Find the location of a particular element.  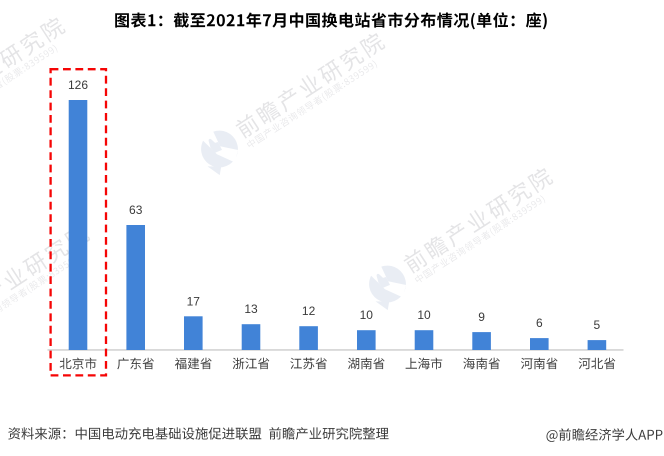

svg-text: 6 is located at coordinates (539, 323).